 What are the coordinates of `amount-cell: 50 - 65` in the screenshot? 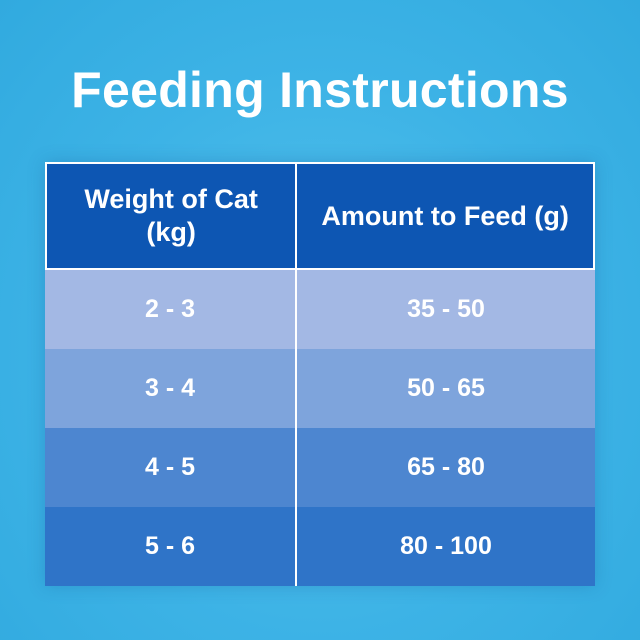 It's located at (445, 388).